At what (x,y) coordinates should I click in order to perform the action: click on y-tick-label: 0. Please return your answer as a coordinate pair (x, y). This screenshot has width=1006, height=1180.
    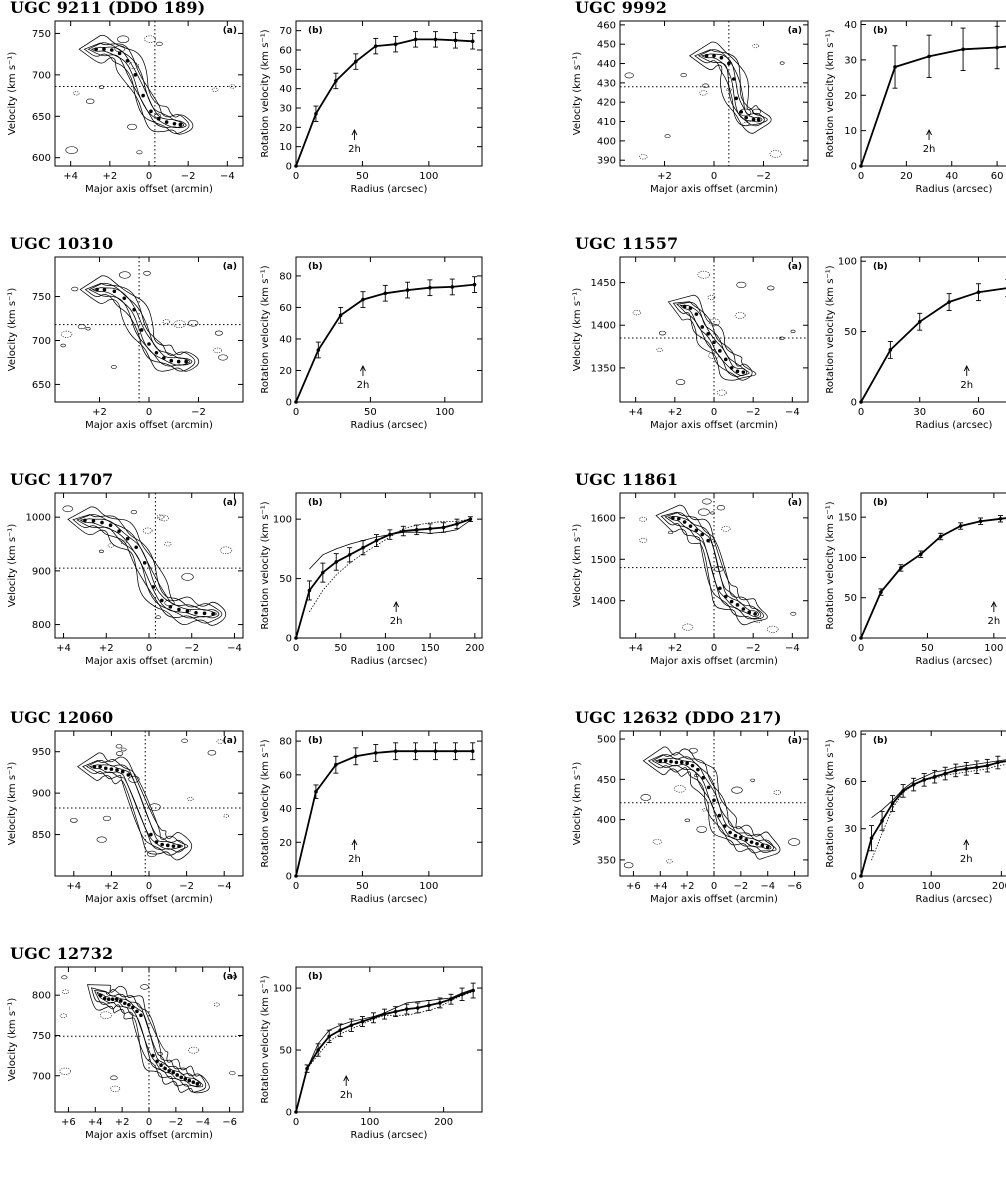
    Looking at the image, I should click on (854, 403).